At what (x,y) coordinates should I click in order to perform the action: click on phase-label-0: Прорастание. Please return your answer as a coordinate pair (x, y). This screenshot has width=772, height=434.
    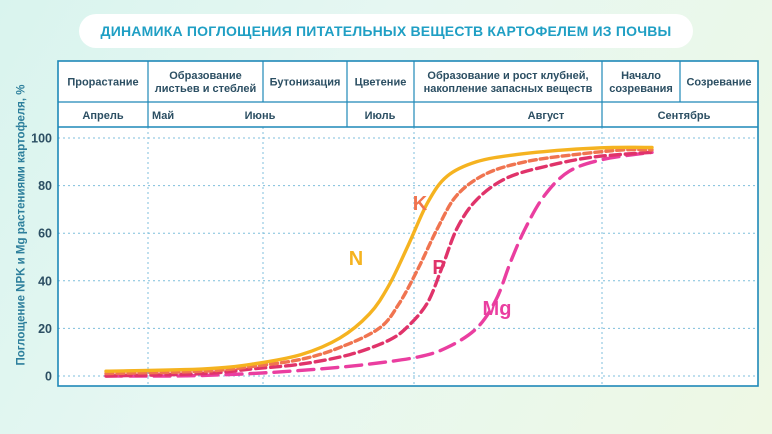
    Looking at the image, I should click on (102, 83).